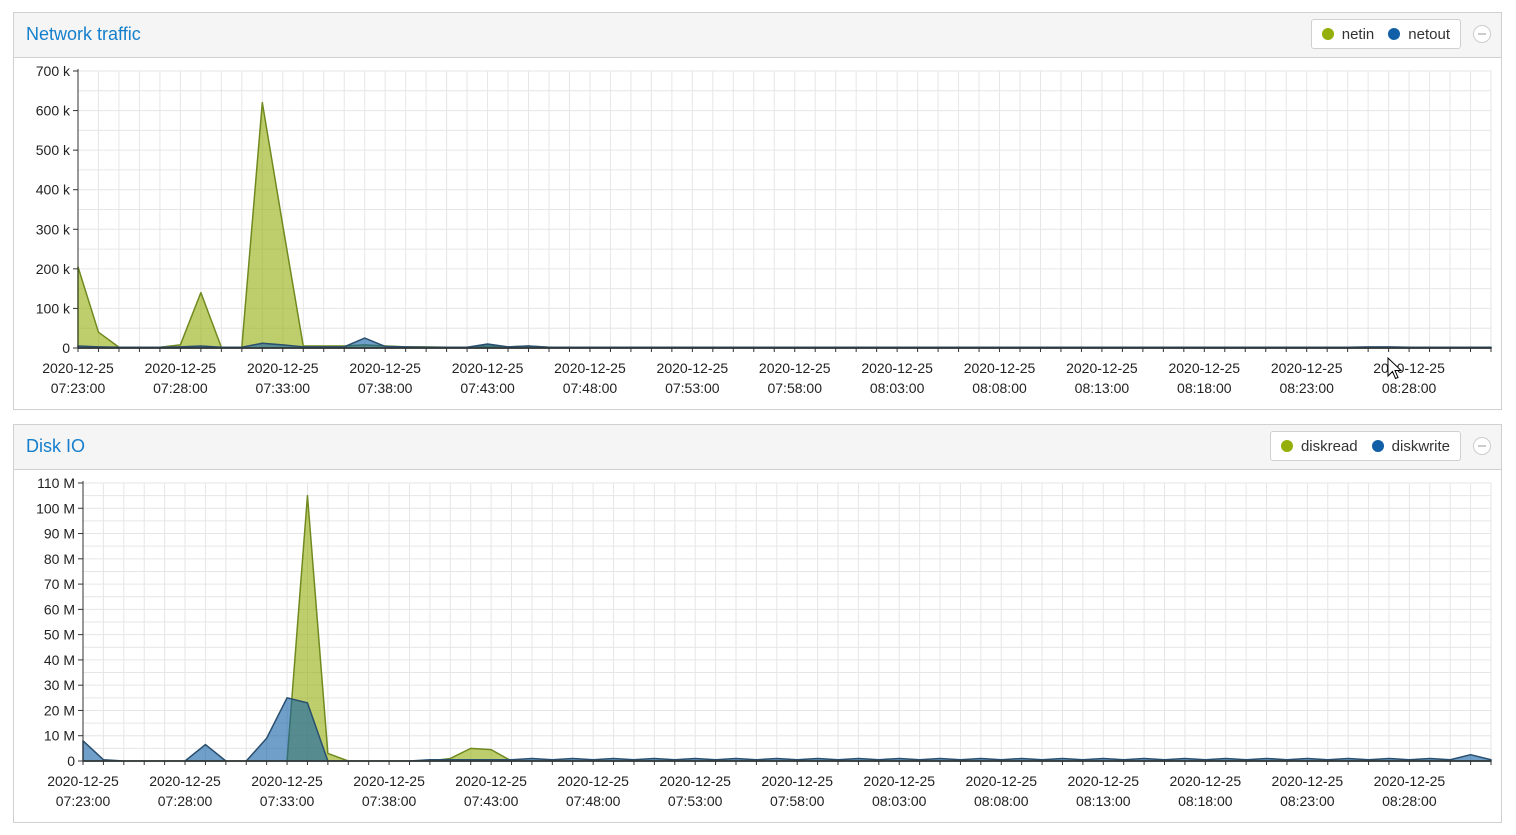 The width and height of the screenshot is (1516, 835). Describe the element at coordinates (757, 447) in the screenshot. I see `panel-header: Disk IO diskread diskwrite` at that location.